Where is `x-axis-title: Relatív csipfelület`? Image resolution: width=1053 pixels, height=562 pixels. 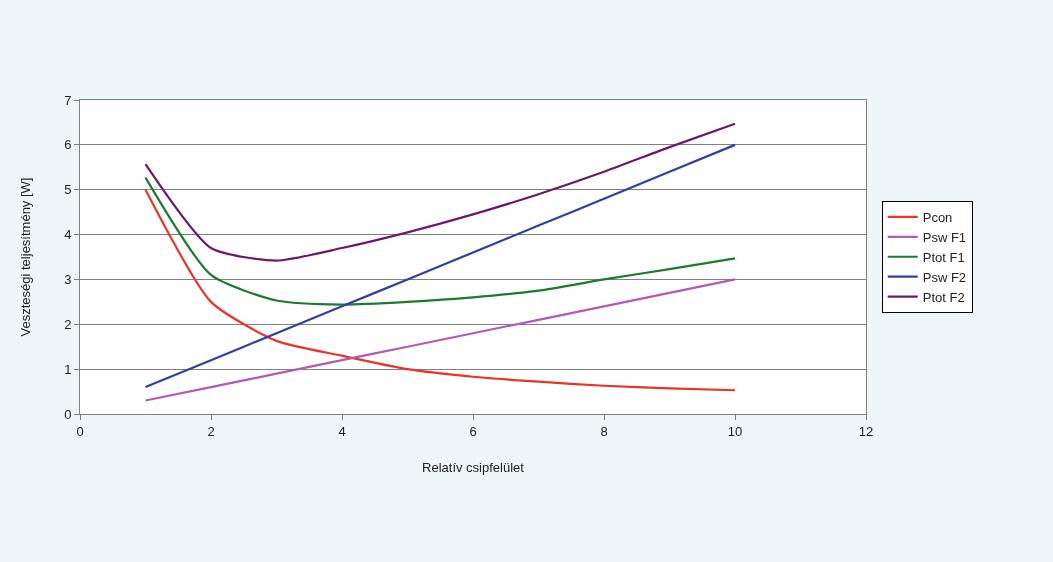 x-axis-title: Relatív csipfelület is located at coordinates (473, 468).